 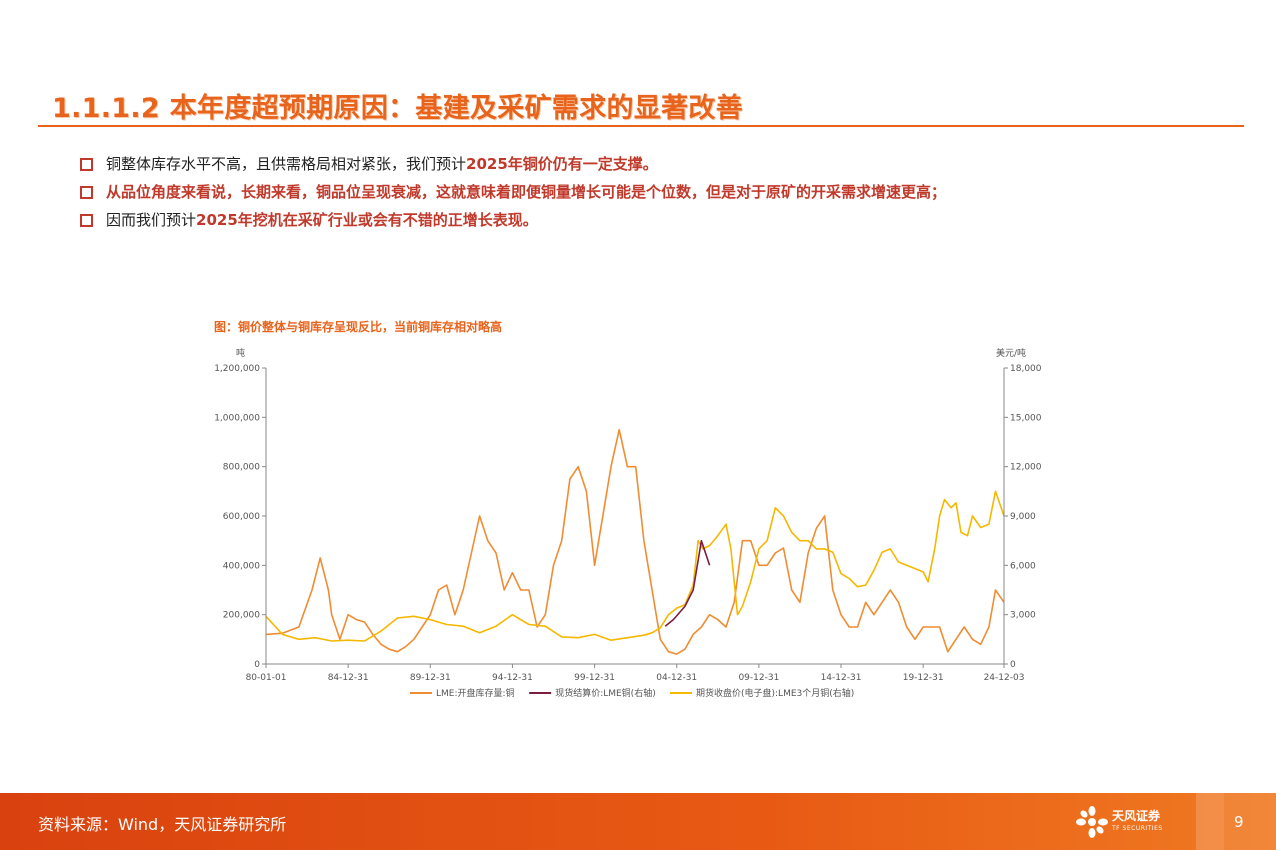 What do you see at coordinates (1239, 822) in the screenshot?
I see `page-number: 9` at bounding box center [1239, 822].